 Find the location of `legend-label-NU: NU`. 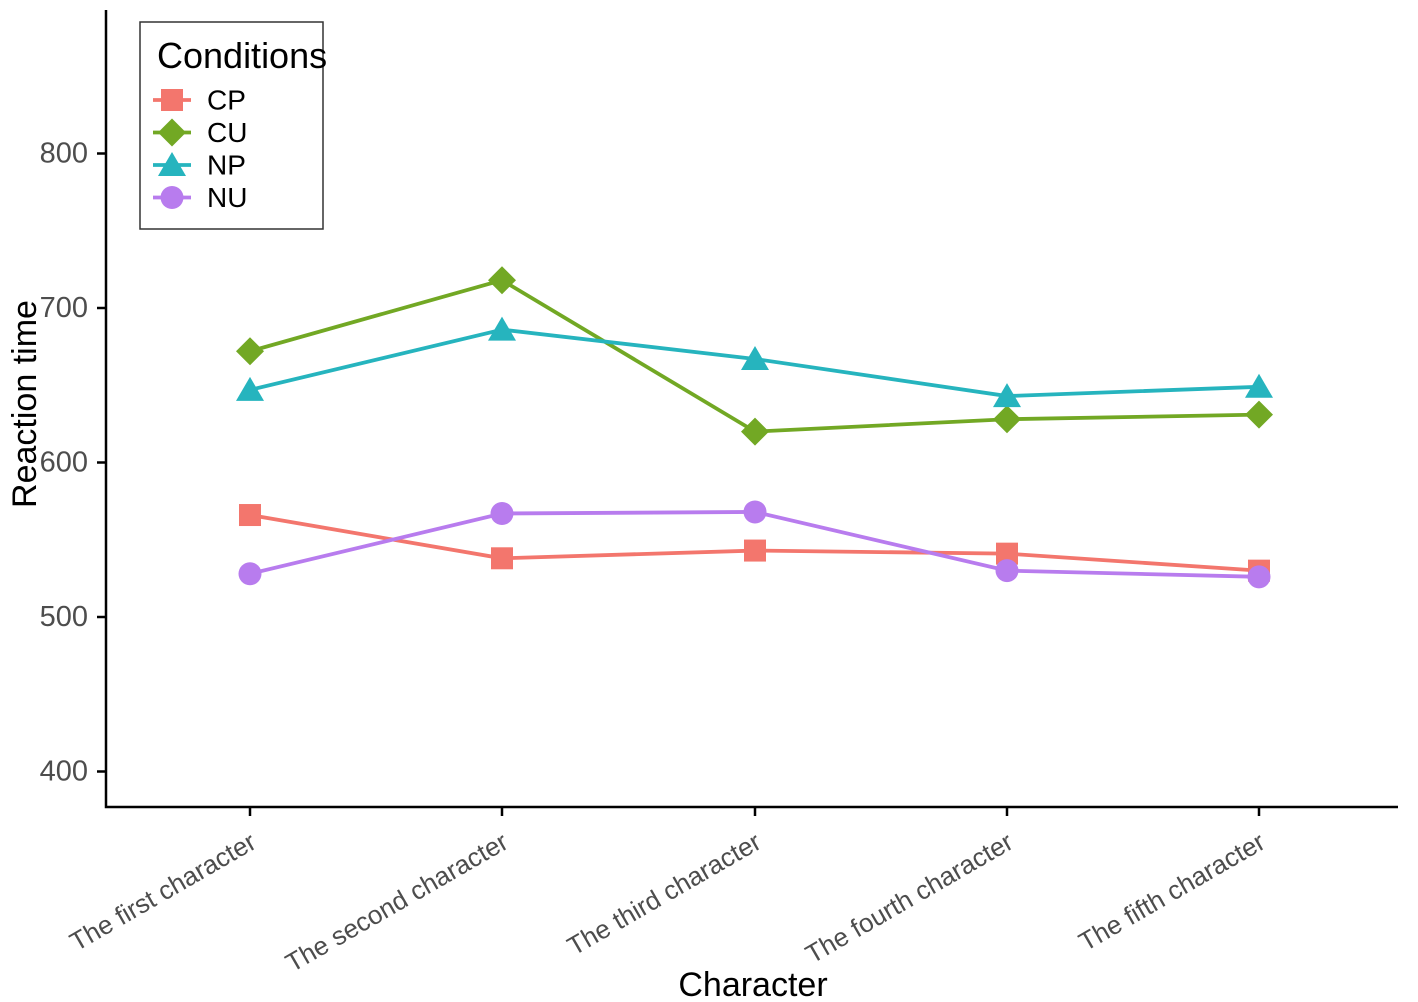

legend-label-NU: NU is located at coordinates (227, 197).